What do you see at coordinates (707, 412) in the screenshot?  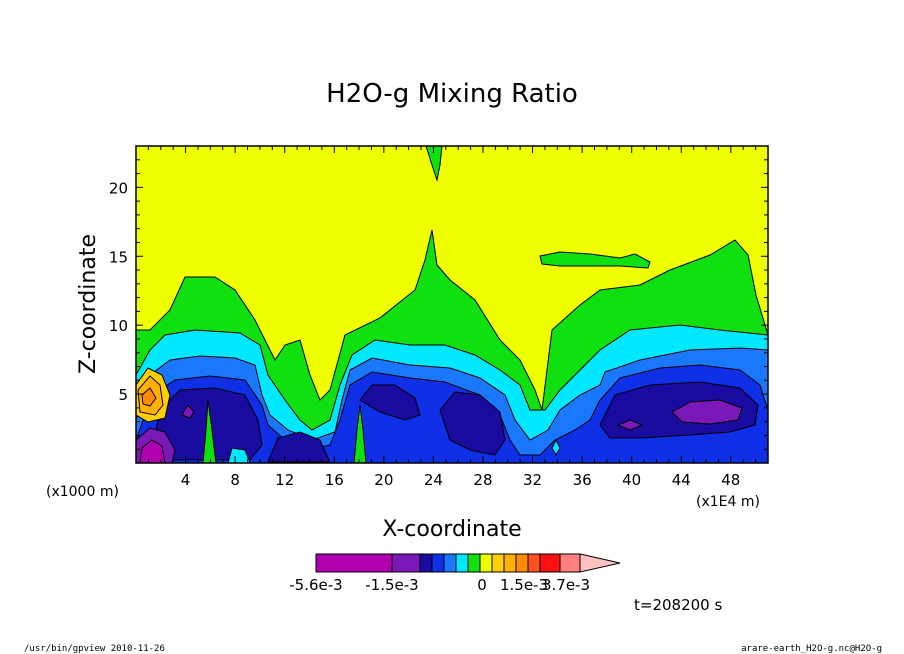 I see `contour-purple` at bounding box center [707, 412].